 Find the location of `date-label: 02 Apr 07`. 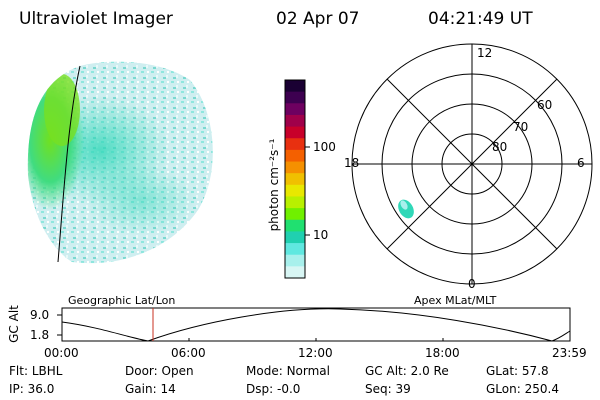

date-label: 02 Apr 07 is located at coordinates (318, 19).